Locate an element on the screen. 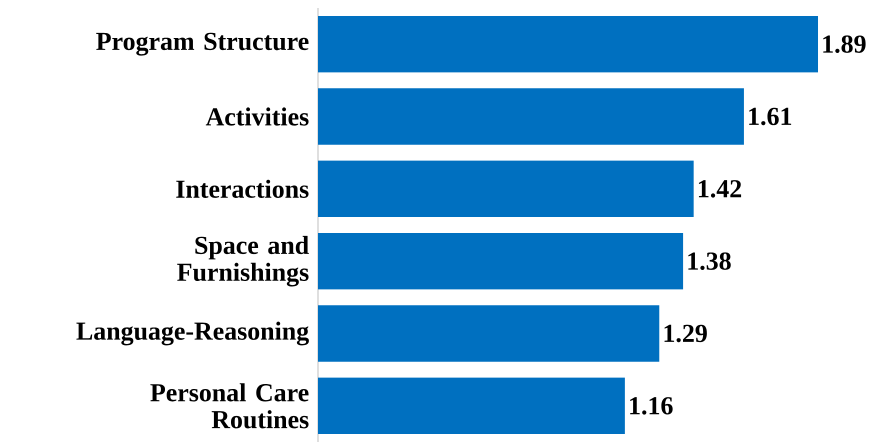 Image resolution: width=878 pixels, height=443 pixels. data-label: 1.89 is located at coordinates (844, 44).